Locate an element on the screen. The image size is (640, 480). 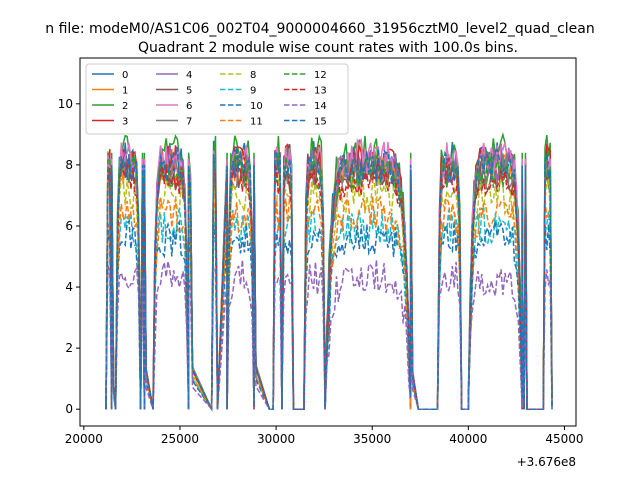
legend-label-6: 6 is located at coordinates (189, 106).